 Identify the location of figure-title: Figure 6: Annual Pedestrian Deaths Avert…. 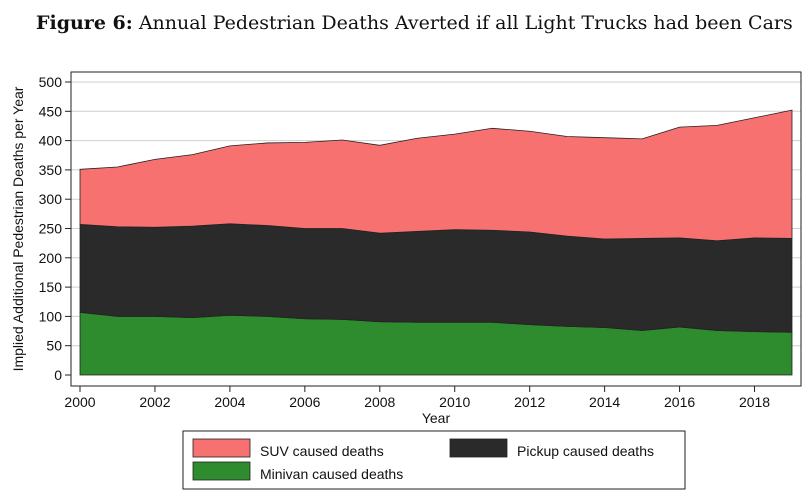
(414, 23).